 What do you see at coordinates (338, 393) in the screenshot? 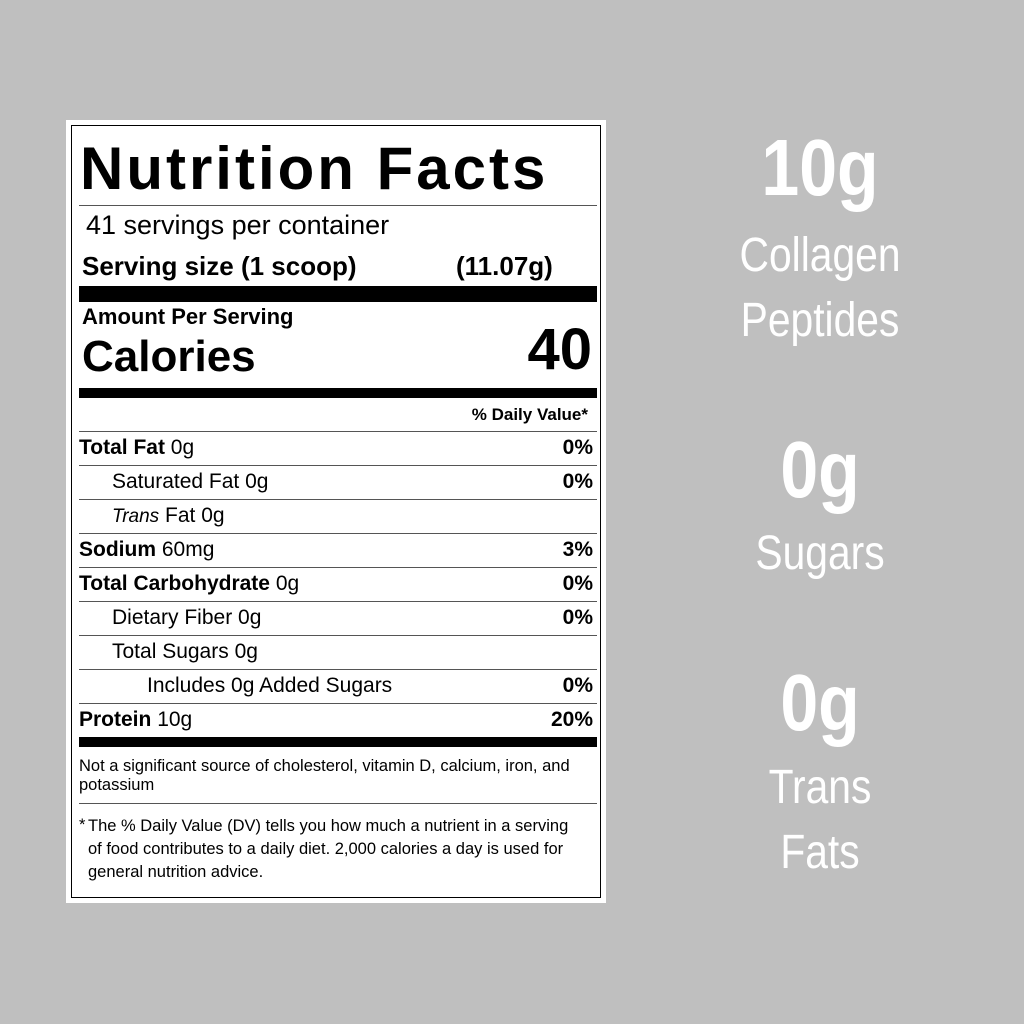
I see `medium-divider` at bounding box center [338, 393].